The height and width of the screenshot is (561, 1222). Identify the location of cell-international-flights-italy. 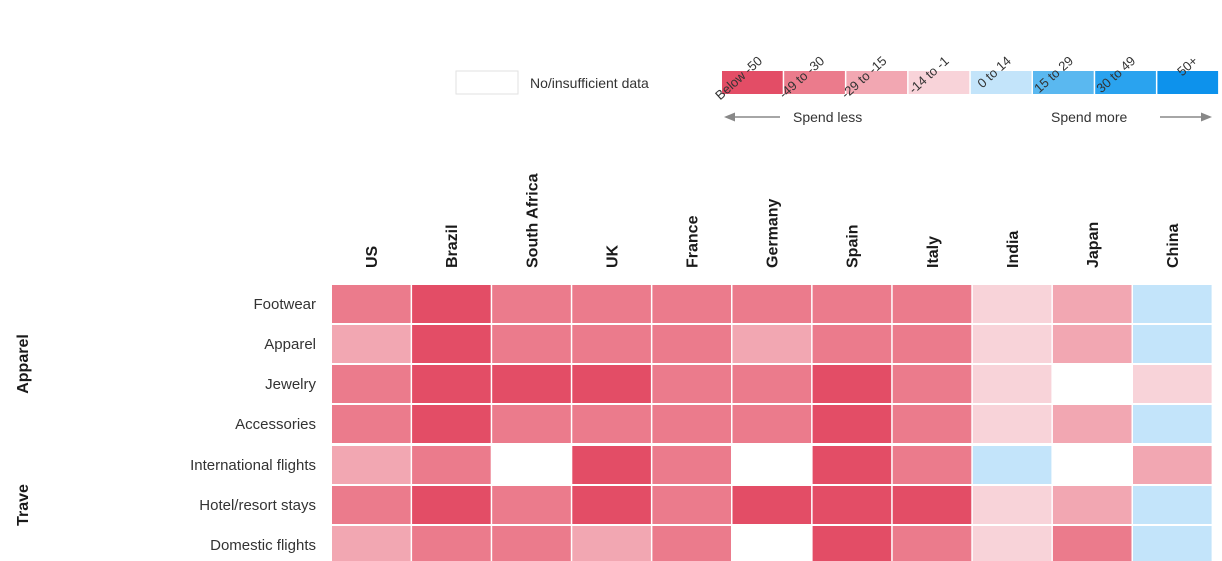
(932, 465).